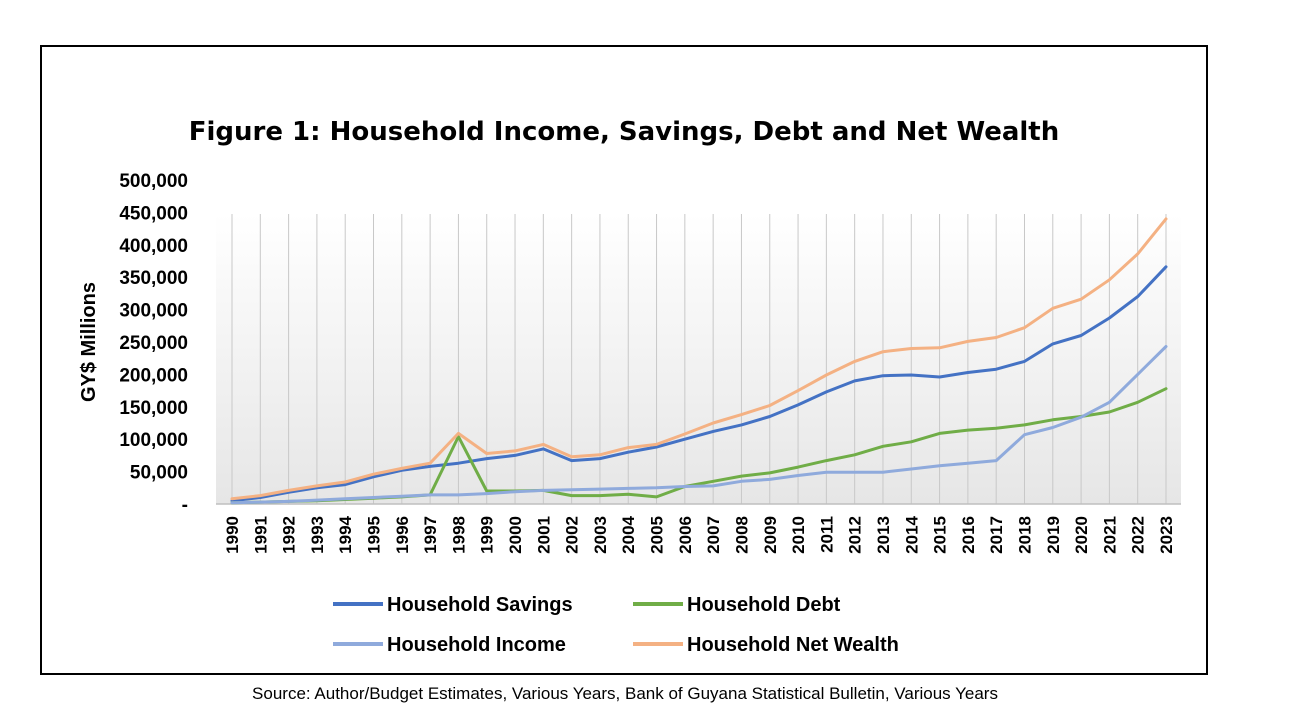 The image size is (1290, 709). What do you see at coordinates (153, 246) in the screenshot?
I see `y-tick-label: 400,000` at bounding box center [153, 246].